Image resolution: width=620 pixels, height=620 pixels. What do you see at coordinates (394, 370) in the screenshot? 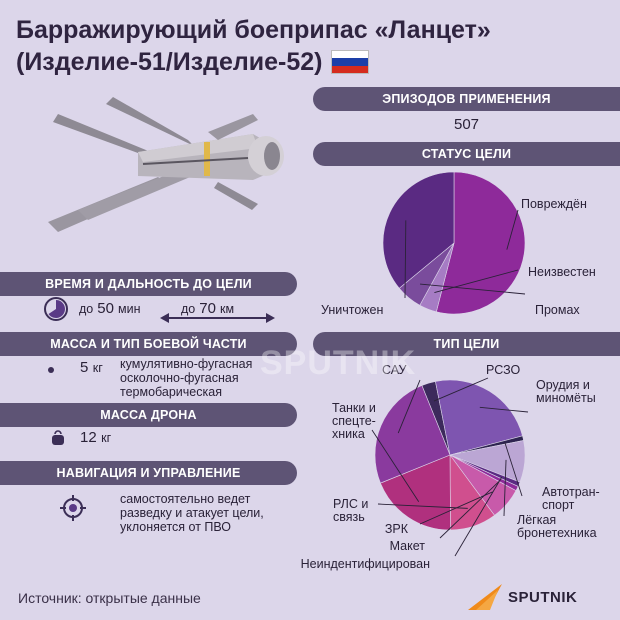
I see `pie-label-сау: САУ` at bounding box center [394, 370].